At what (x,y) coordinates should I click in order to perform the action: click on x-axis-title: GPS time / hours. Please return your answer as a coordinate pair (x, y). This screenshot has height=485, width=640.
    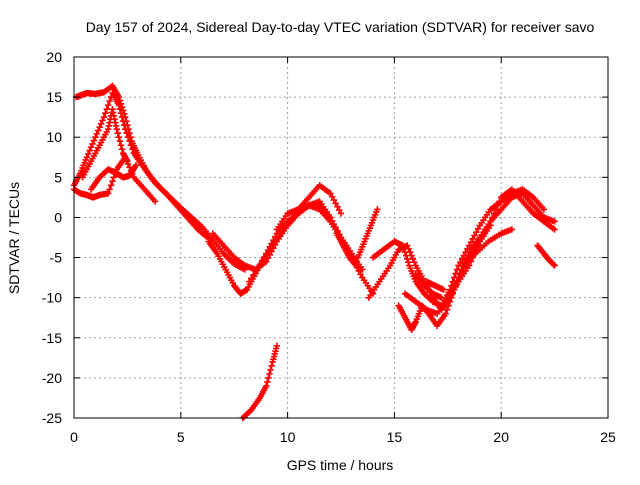
    Looking at the image, I should click on (340, 465).